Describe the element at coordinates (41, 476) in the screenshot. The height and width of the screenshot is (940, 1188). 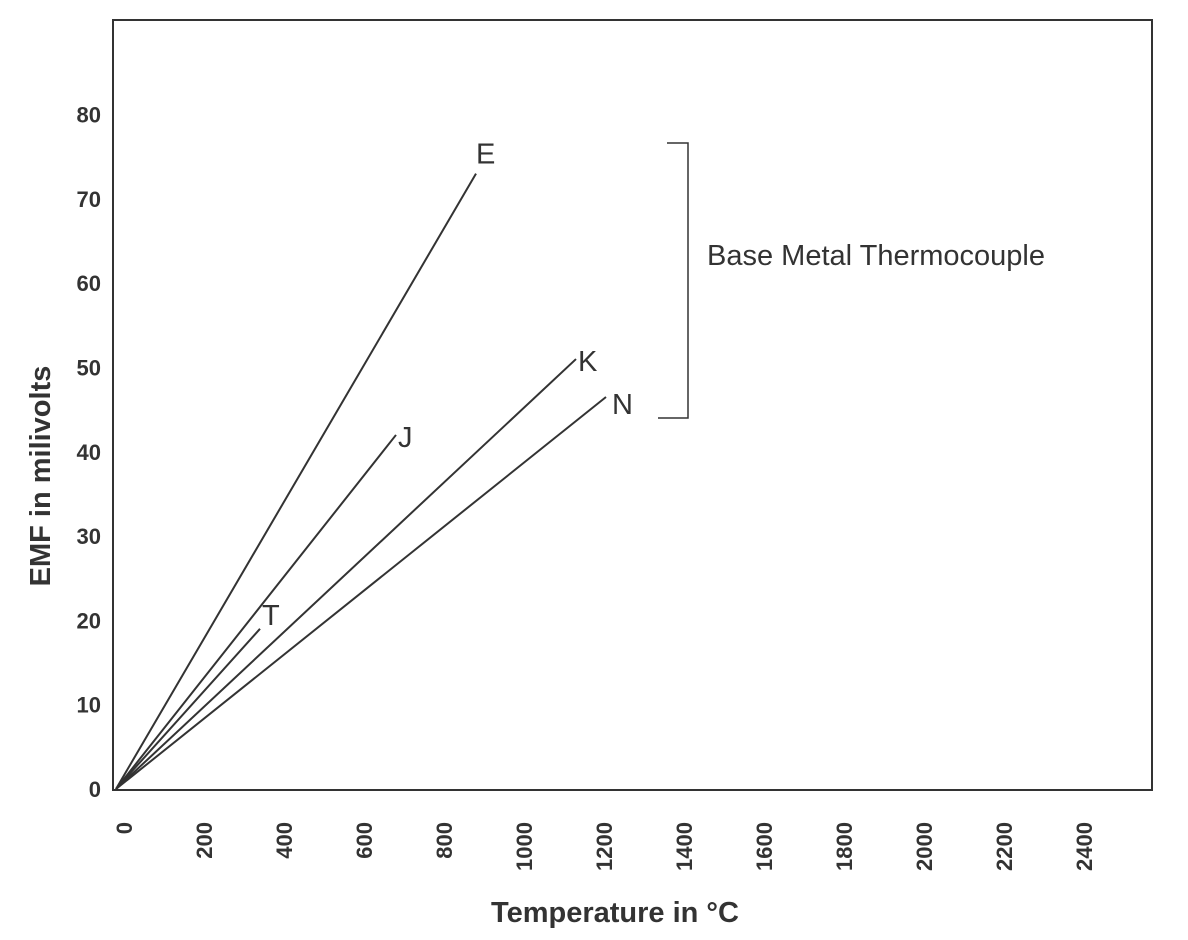
I see `y-axis-title: EMF in milivolts` at that location.